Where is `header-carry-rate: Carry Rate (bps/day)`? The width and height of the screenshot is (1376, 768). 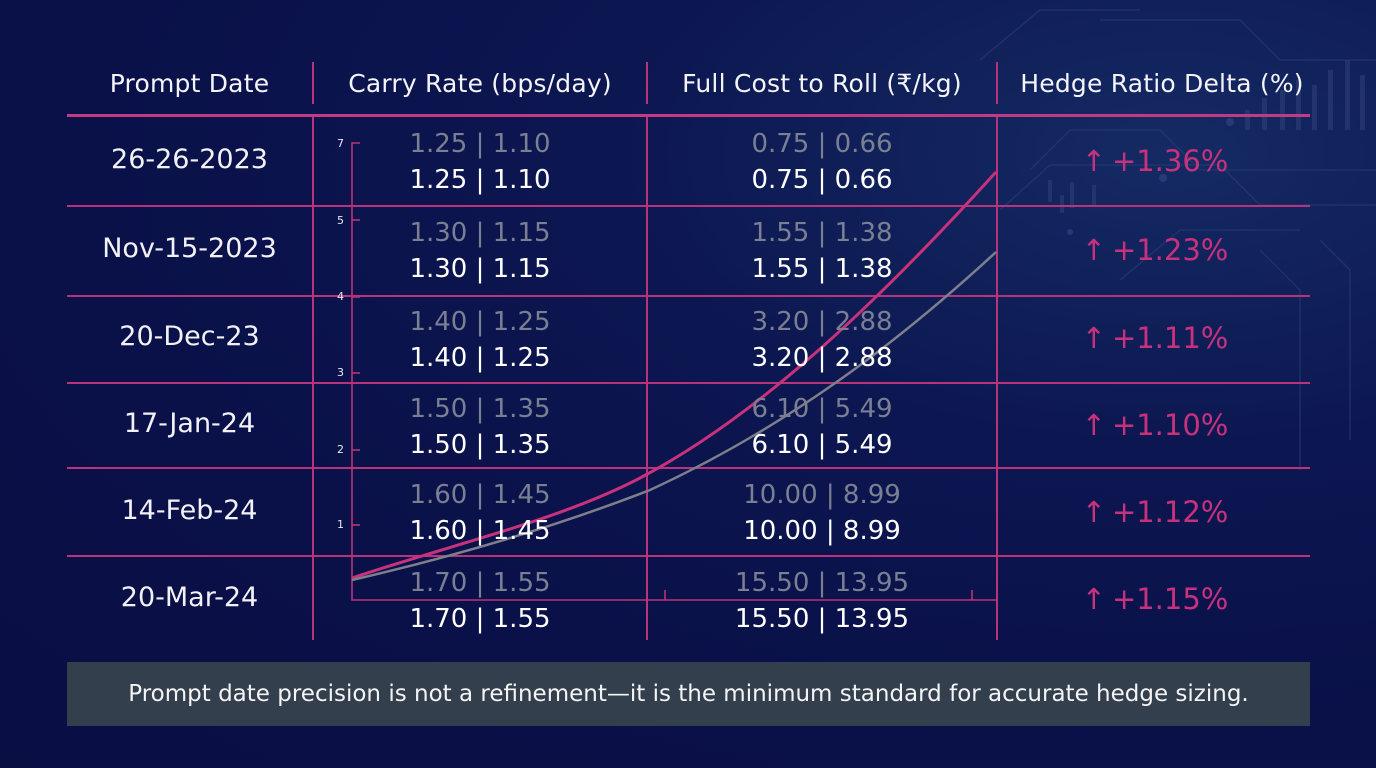
header-carry-rate: Carry Rate (bps/day) is located at coordinates (480, 83).